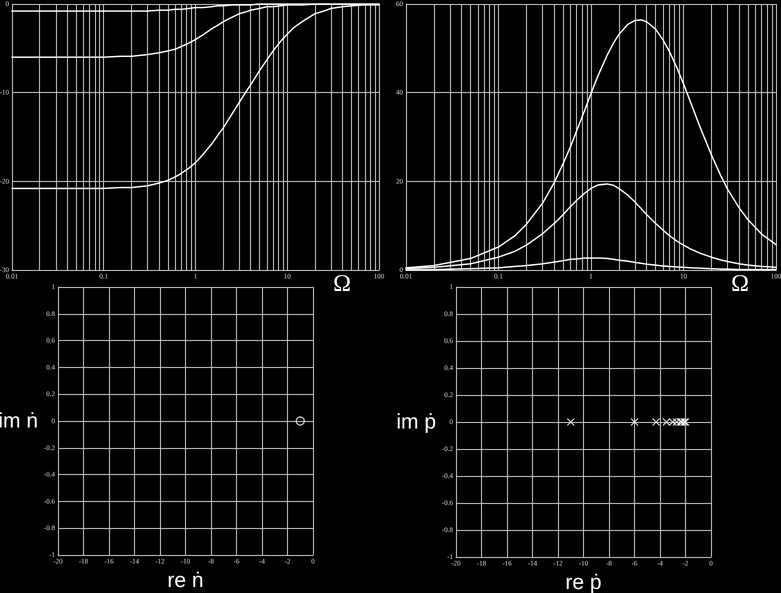 The image size is (781, 593). Describe the element at coordinates (416, 422) in the screenshot. I see `y-axis-title: im ṗ` at that location.